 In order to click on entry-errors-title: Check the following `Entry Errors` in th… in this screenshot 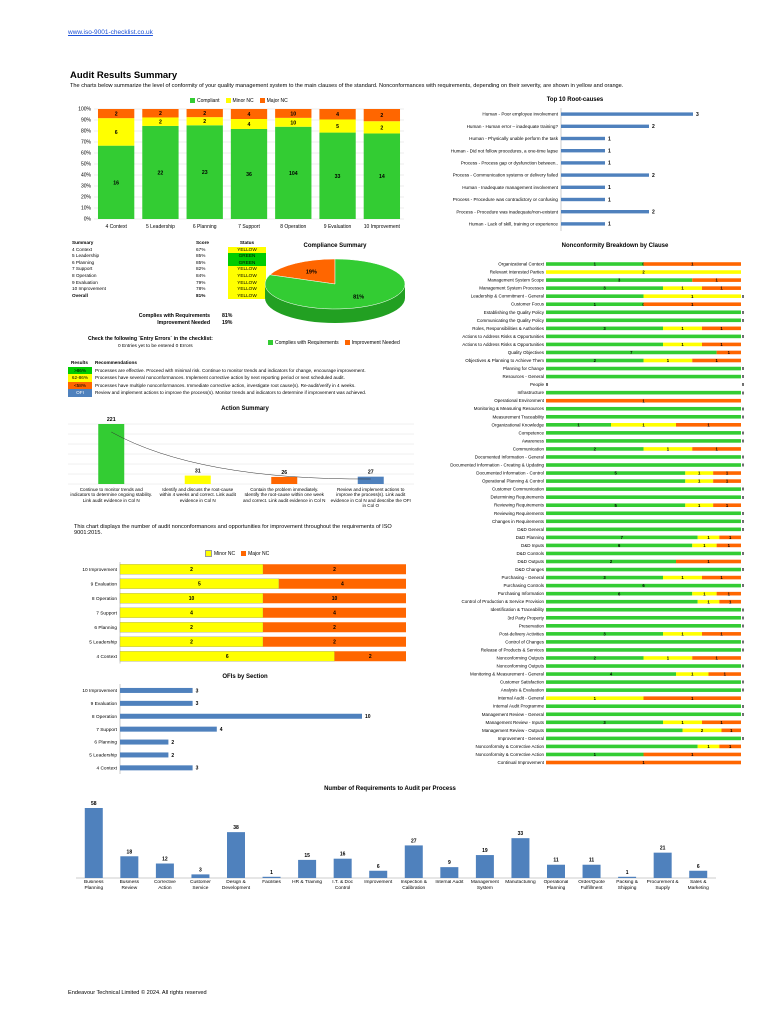, I will do `click(150, 339)`.